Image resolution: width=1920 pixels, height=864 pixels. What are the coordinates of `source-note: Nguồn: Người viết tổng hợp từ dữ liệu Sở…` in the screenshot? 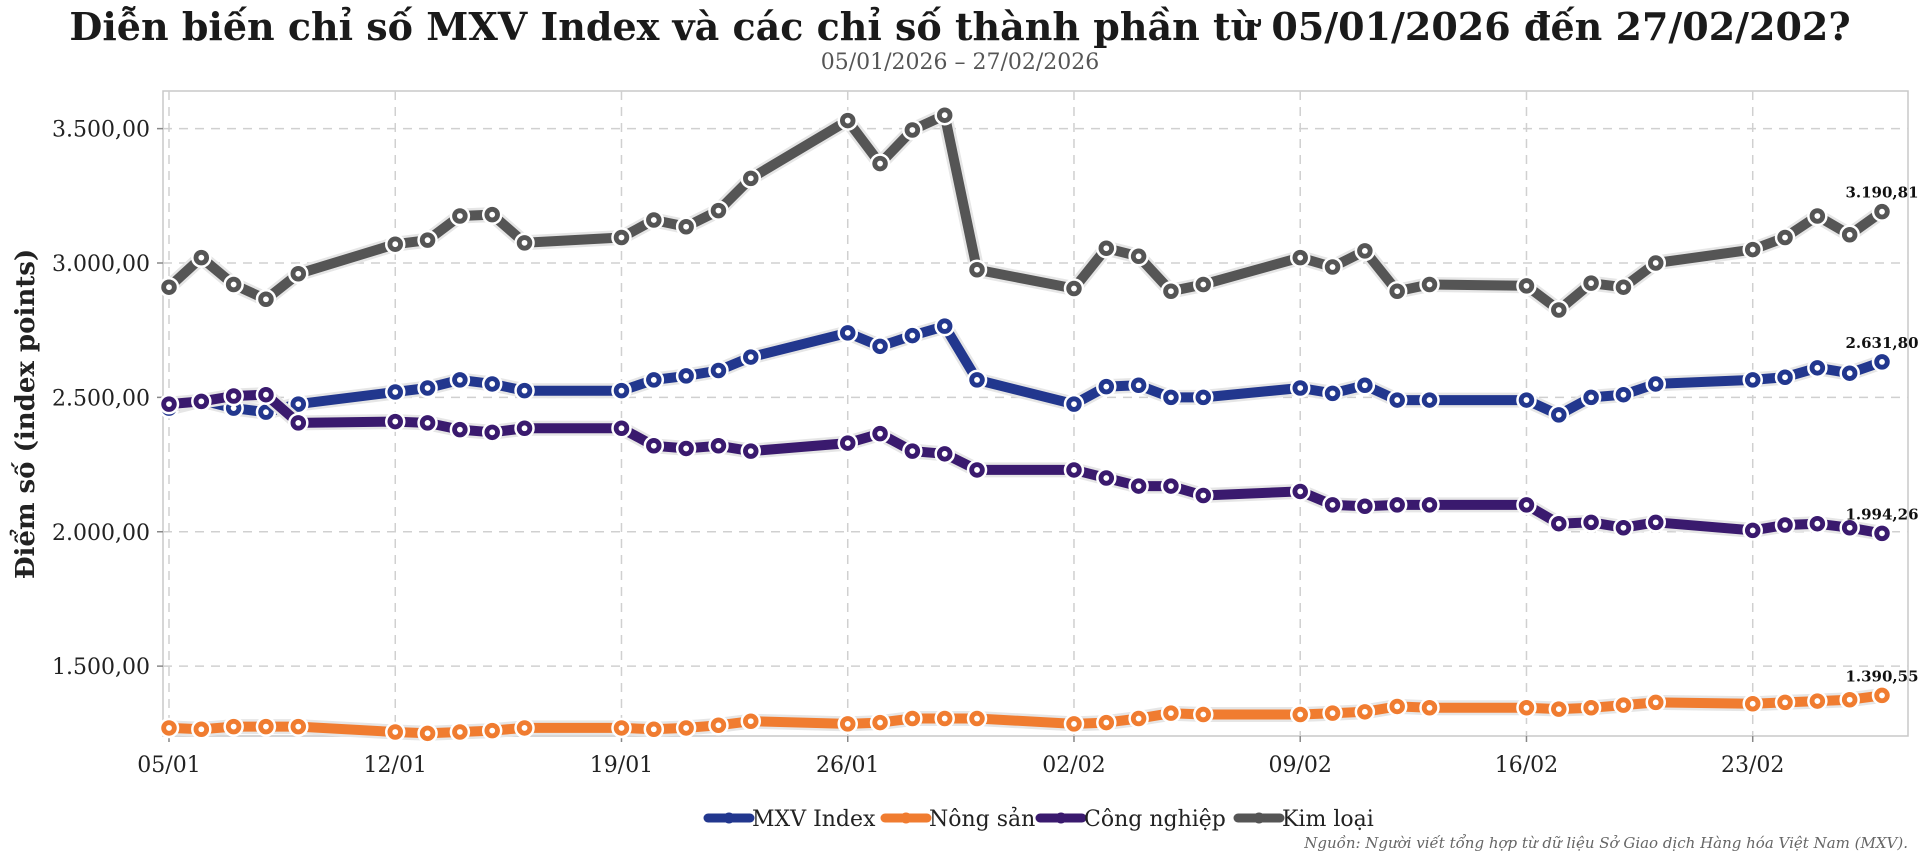 It's located at (1606, 843).